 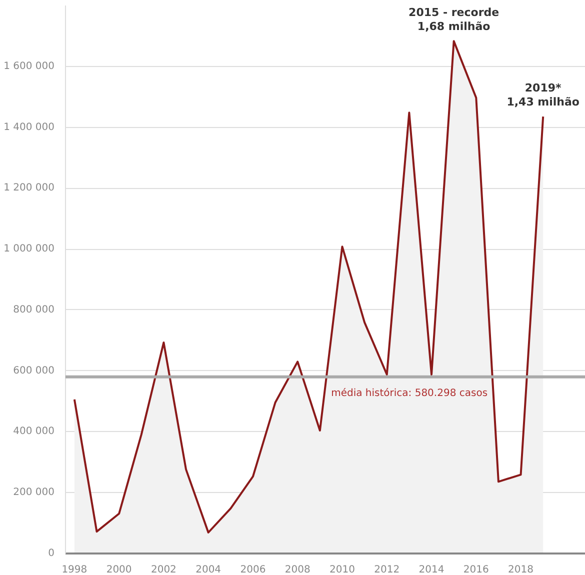 What do you see at coordinates (29, 127) in the screenshot?
I see `y-tick-label: 1 400 000` at bounding box center [29, 127].